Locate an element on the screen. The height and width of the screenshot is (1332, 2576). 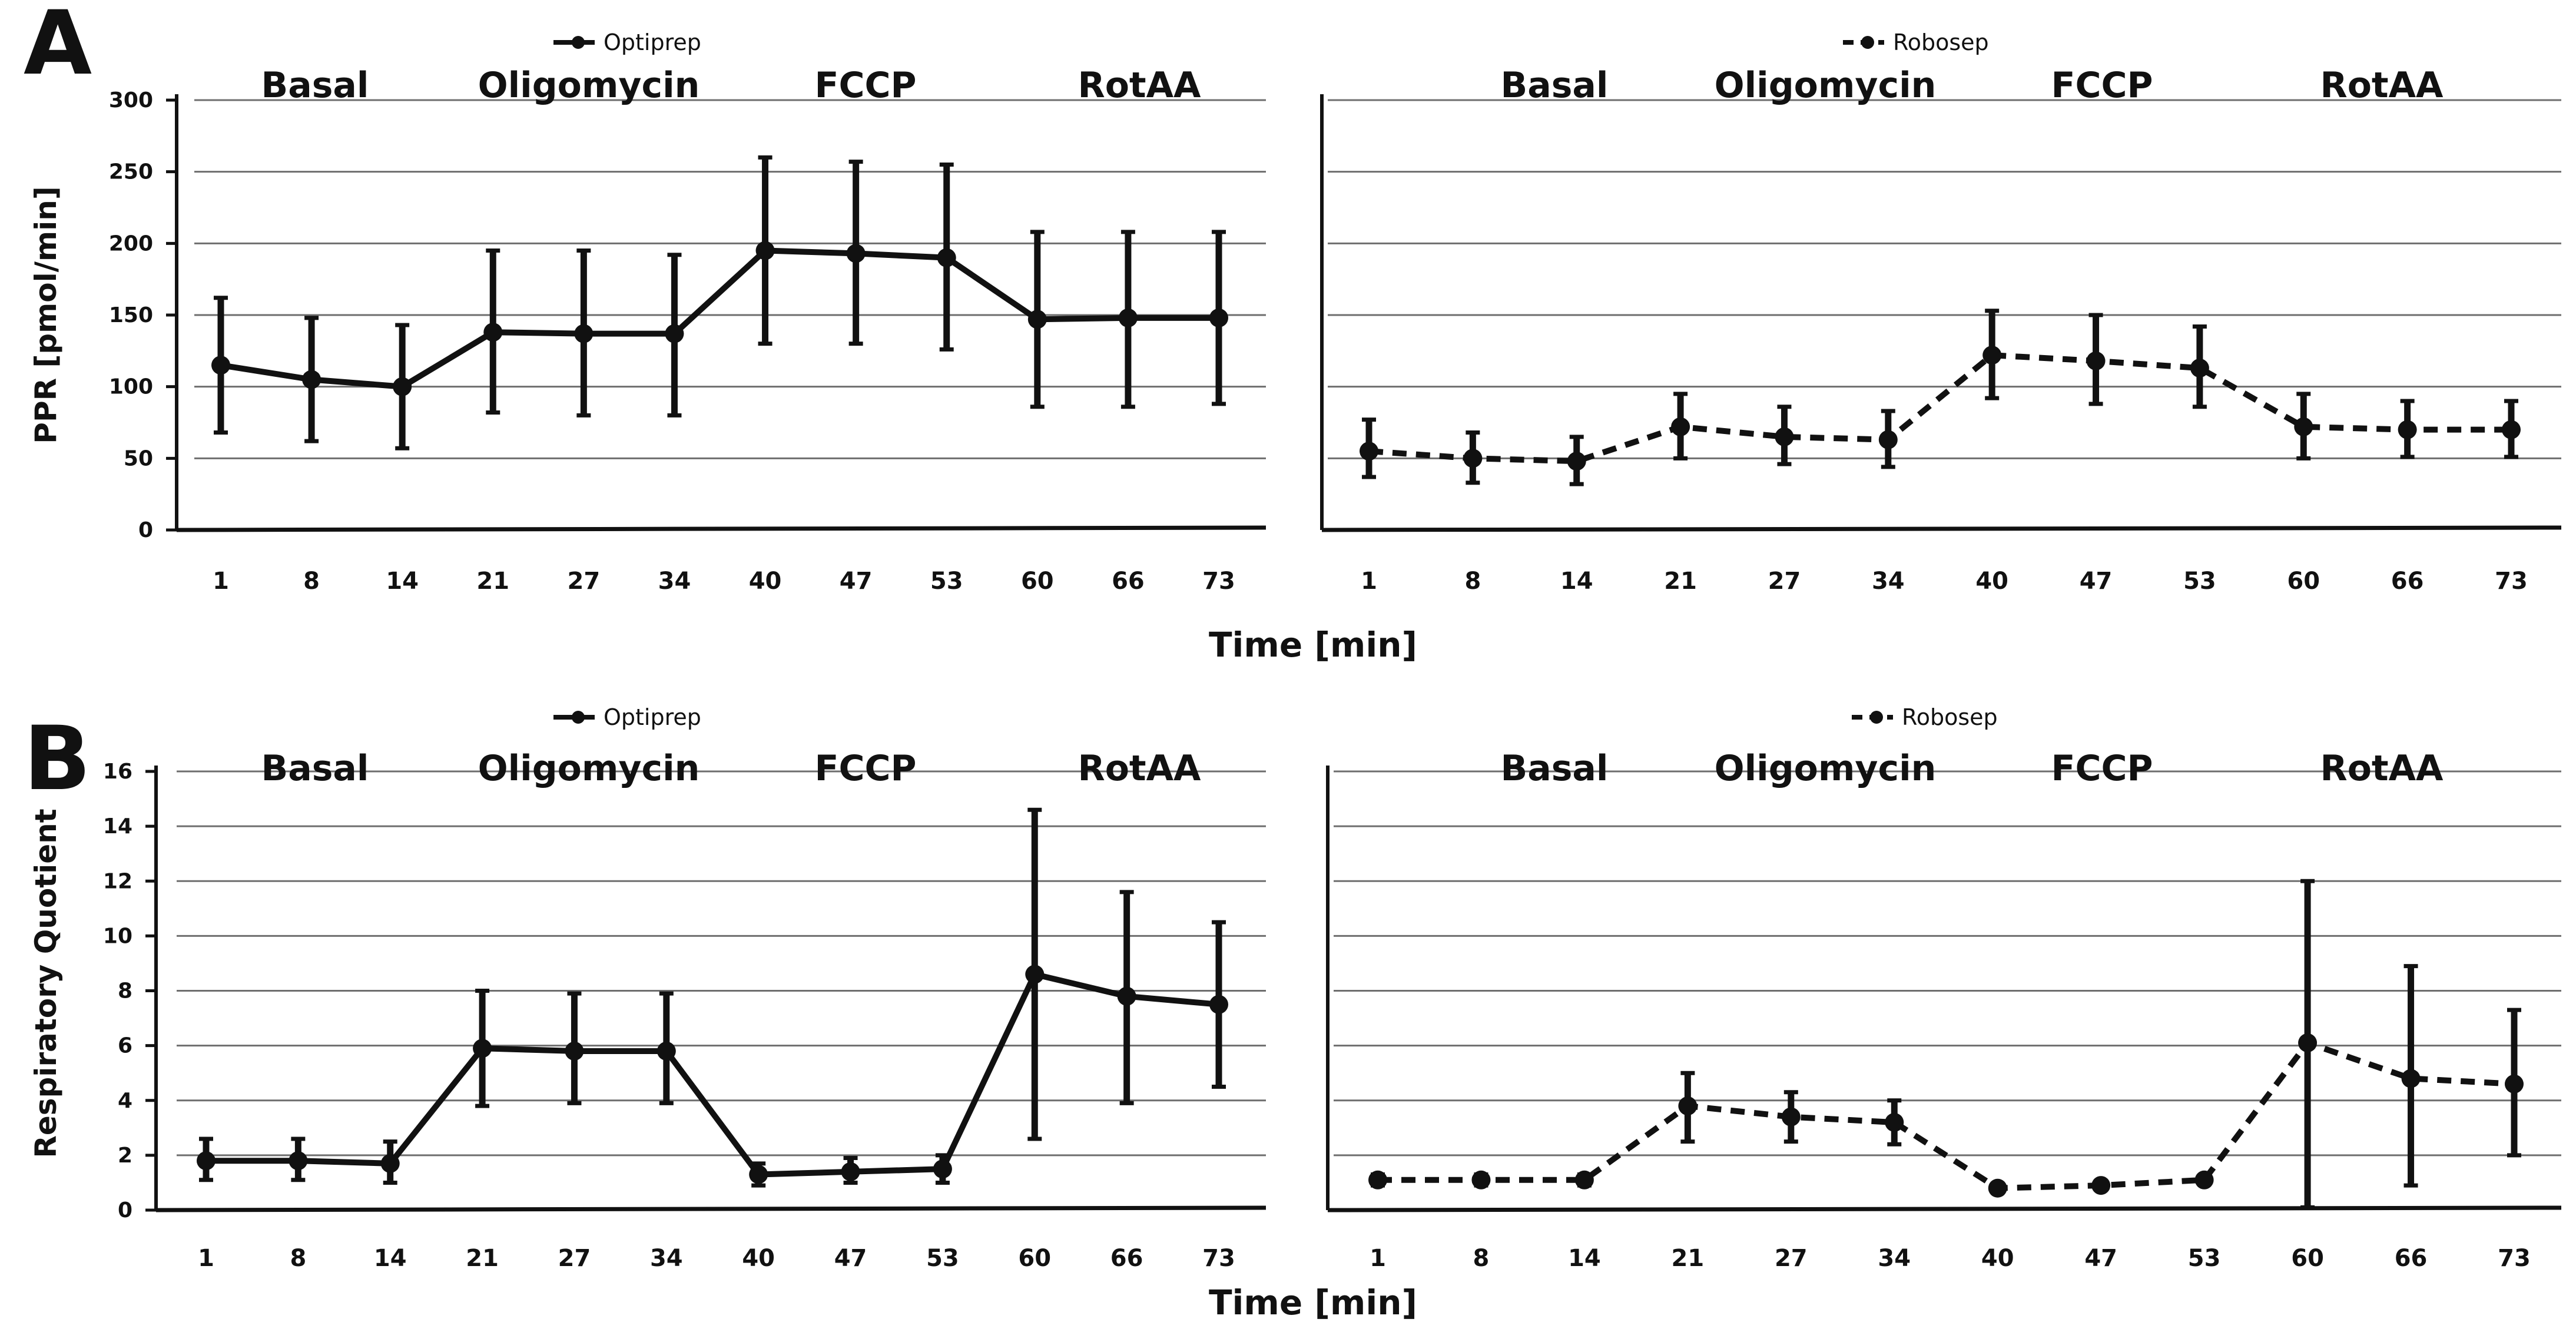
panel-letter: B is located at coordinates (57, 759).